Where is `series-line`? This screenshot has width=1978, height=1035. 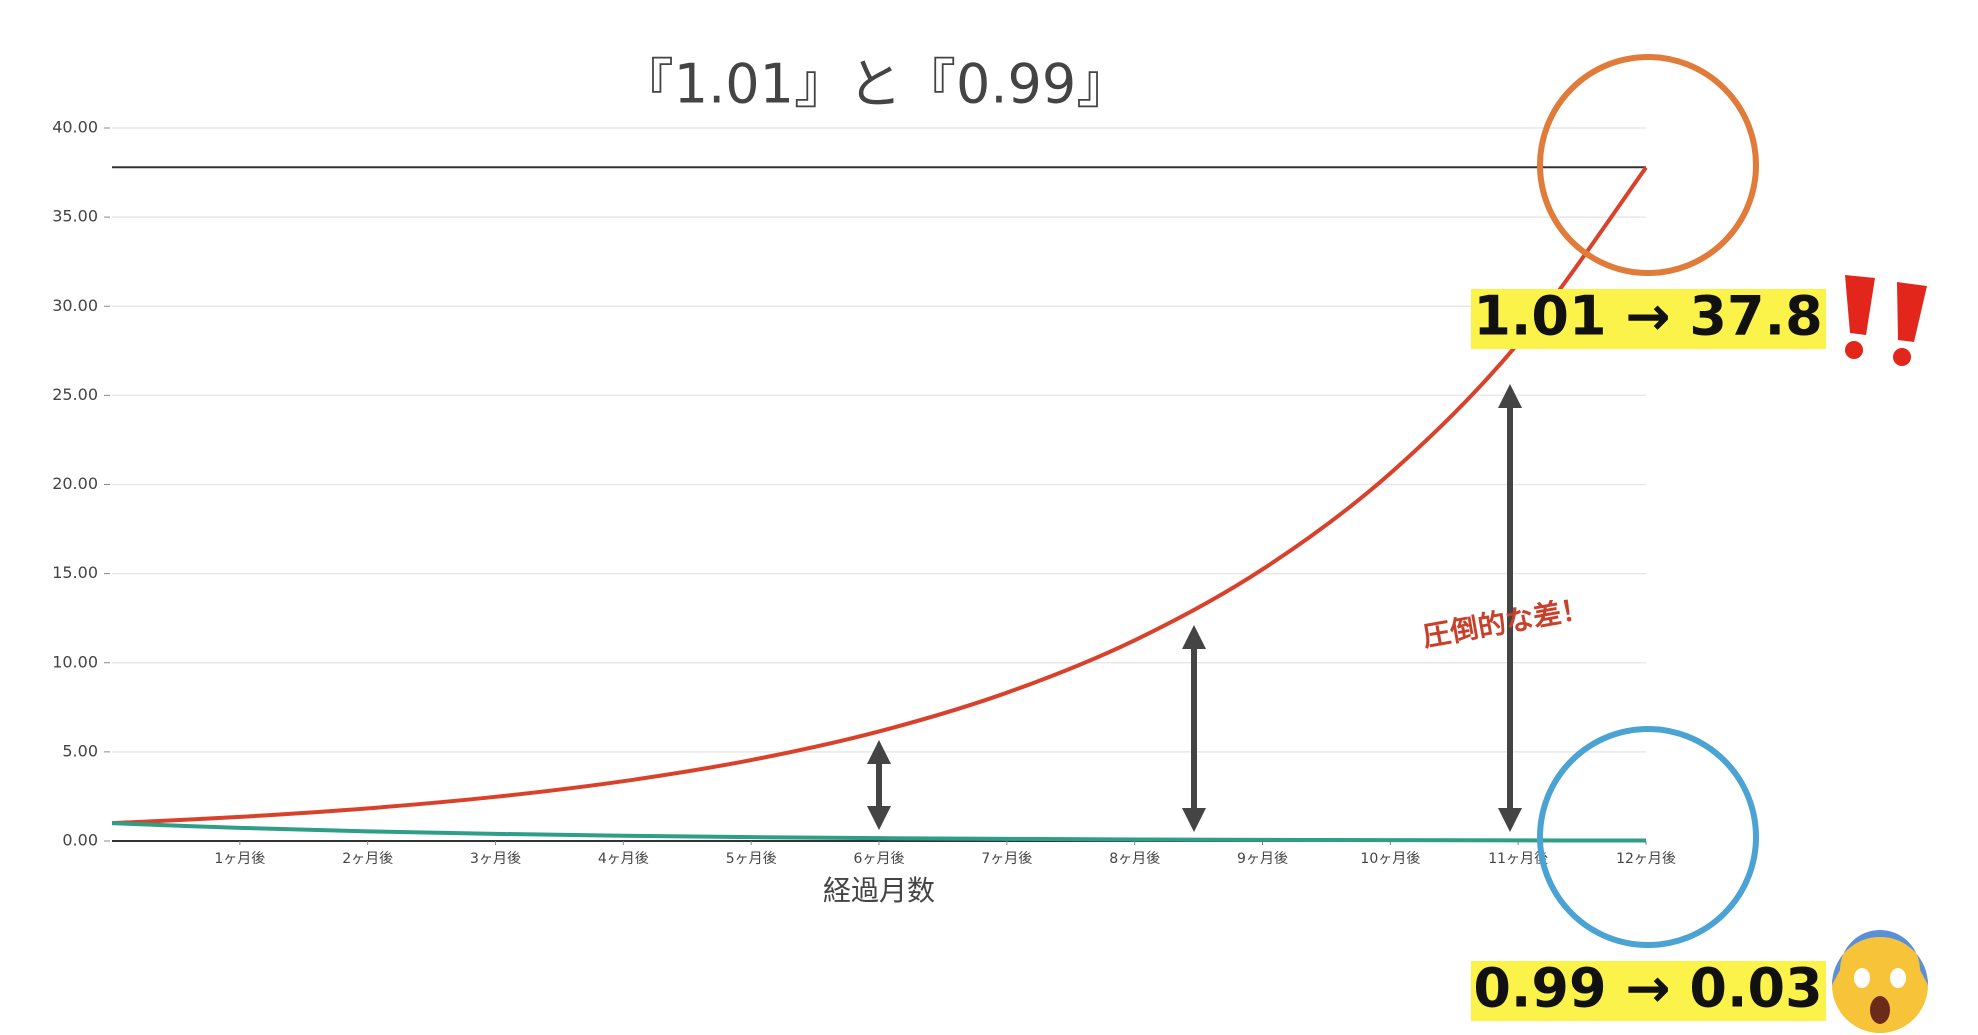
series-line is located at coordinates (879, 832).